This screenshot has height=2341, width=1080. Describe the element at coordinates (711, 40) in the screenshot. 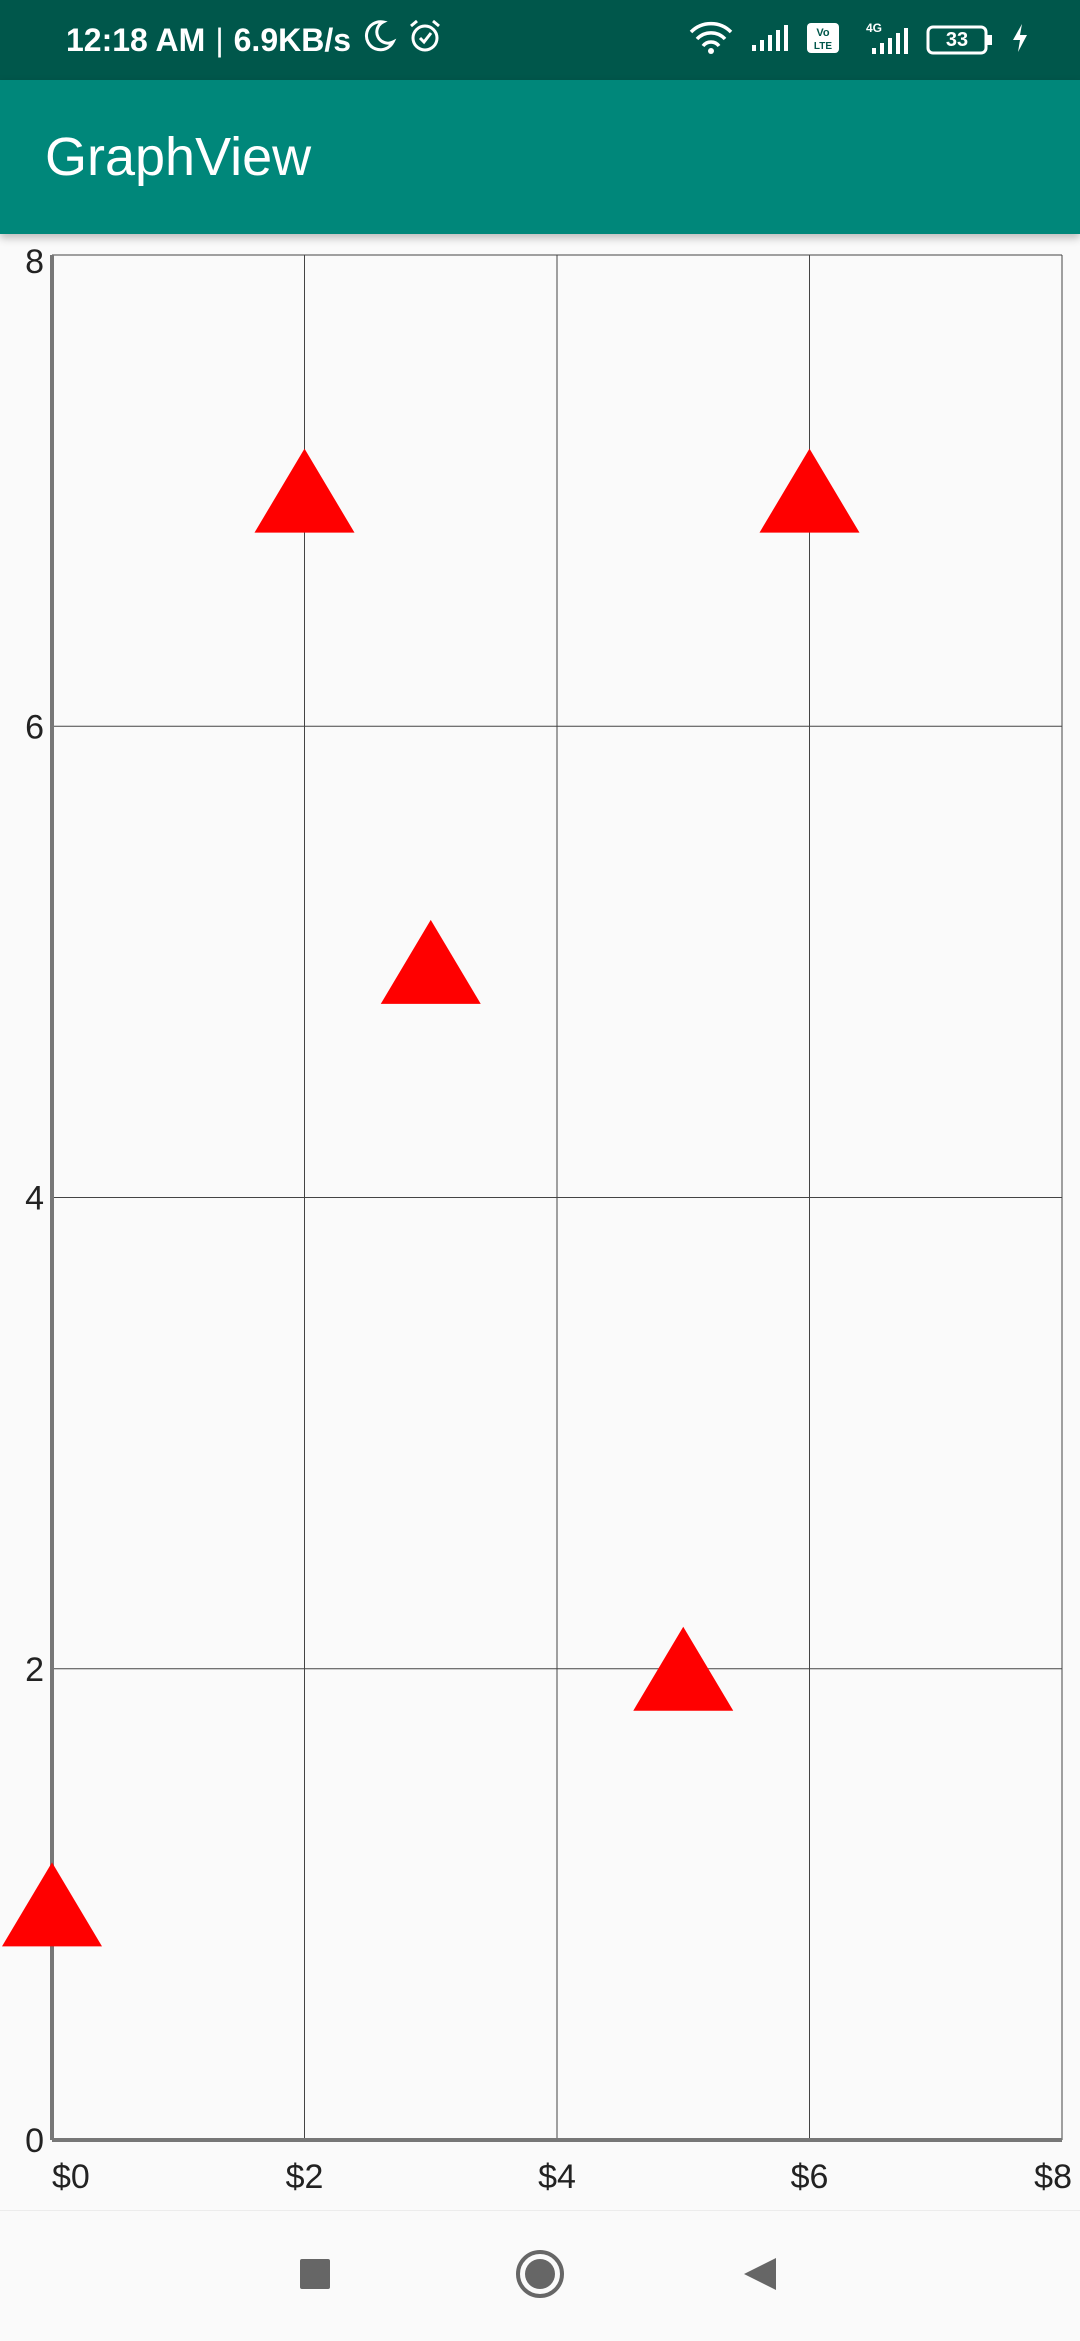

I see `wifi-icon` at that location.